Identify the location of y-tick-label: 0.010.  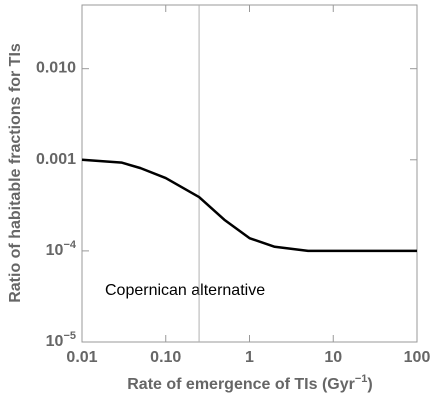
(56, 68).